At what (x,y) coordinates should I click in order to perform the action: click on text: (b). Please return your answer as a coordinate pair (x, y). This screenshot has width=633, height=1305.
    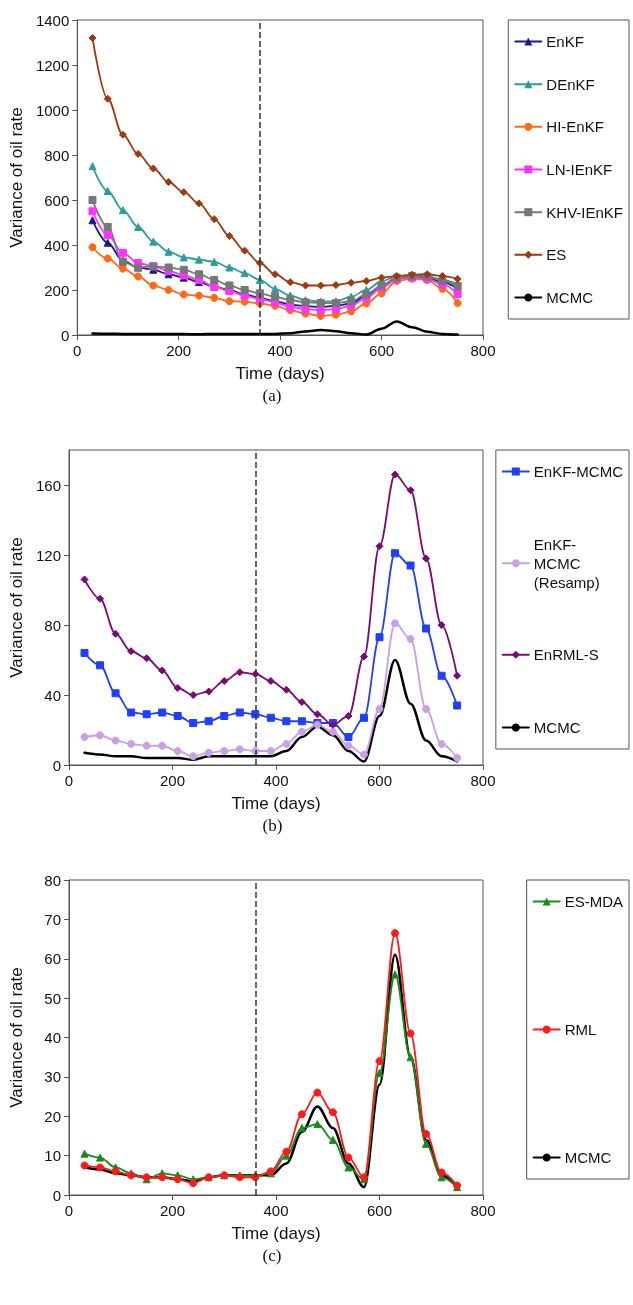
    Looking at the image, I should click on (272, 825).